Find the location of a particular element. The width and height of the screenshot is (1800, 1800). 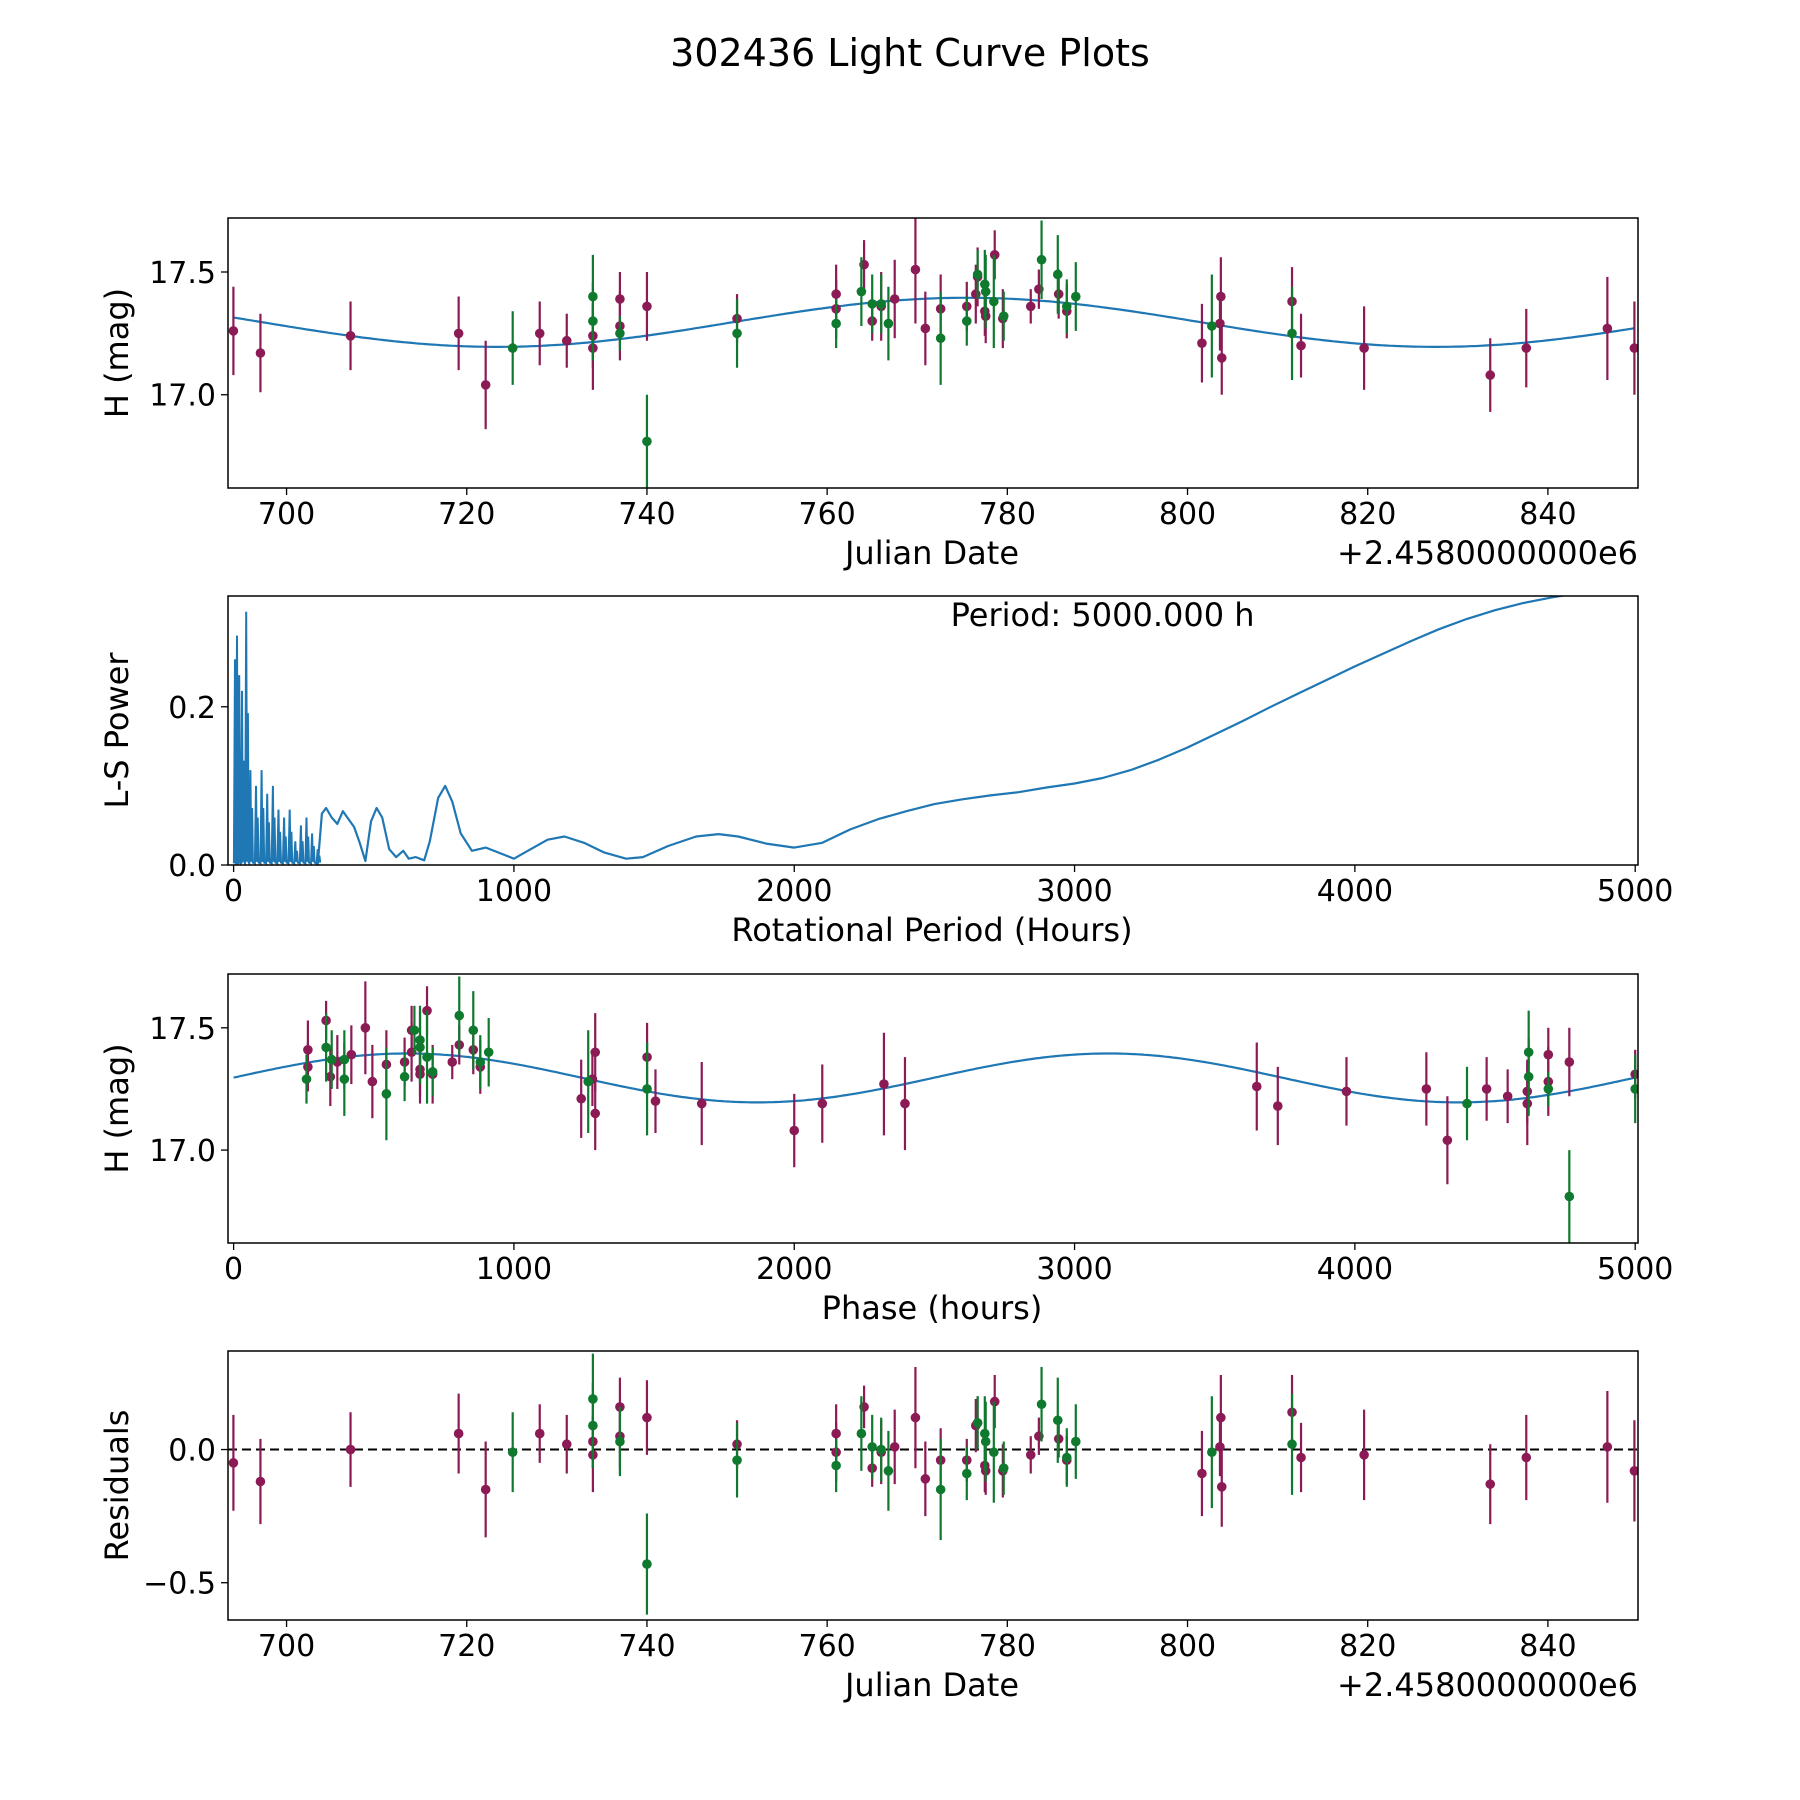

period-annotation: Period: 5000.000 h is located at coordinates (1103, 615).